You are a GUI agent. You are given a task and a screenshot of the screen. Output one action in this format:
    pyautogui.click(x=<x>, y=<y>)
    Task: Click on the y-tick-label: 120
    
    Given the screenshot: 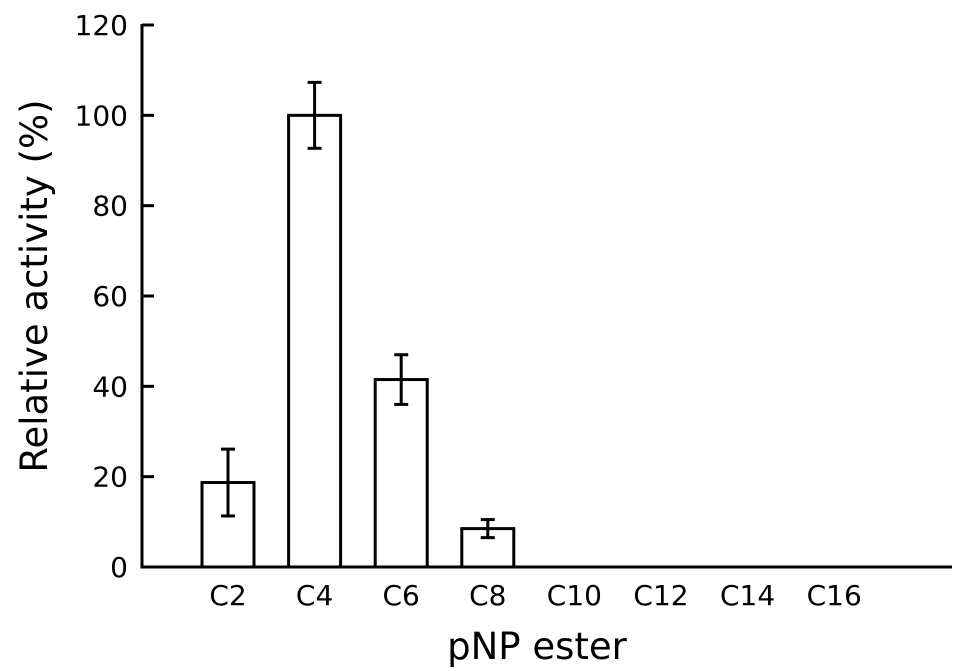 What is the action you would take?
    pyautogui.click(x=101, y=25)
    